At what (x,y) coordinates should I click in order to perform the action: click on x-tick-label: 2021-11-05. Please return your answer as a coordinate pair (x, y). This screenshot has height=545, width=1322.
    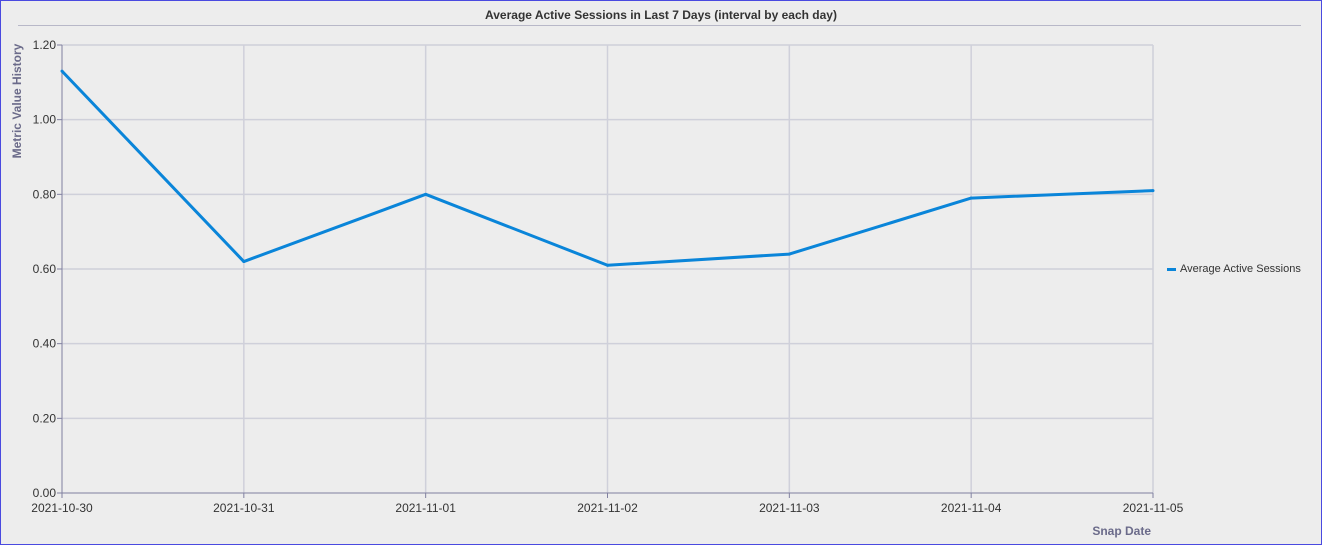
    Looking at the image, I should click on (1153, 508).